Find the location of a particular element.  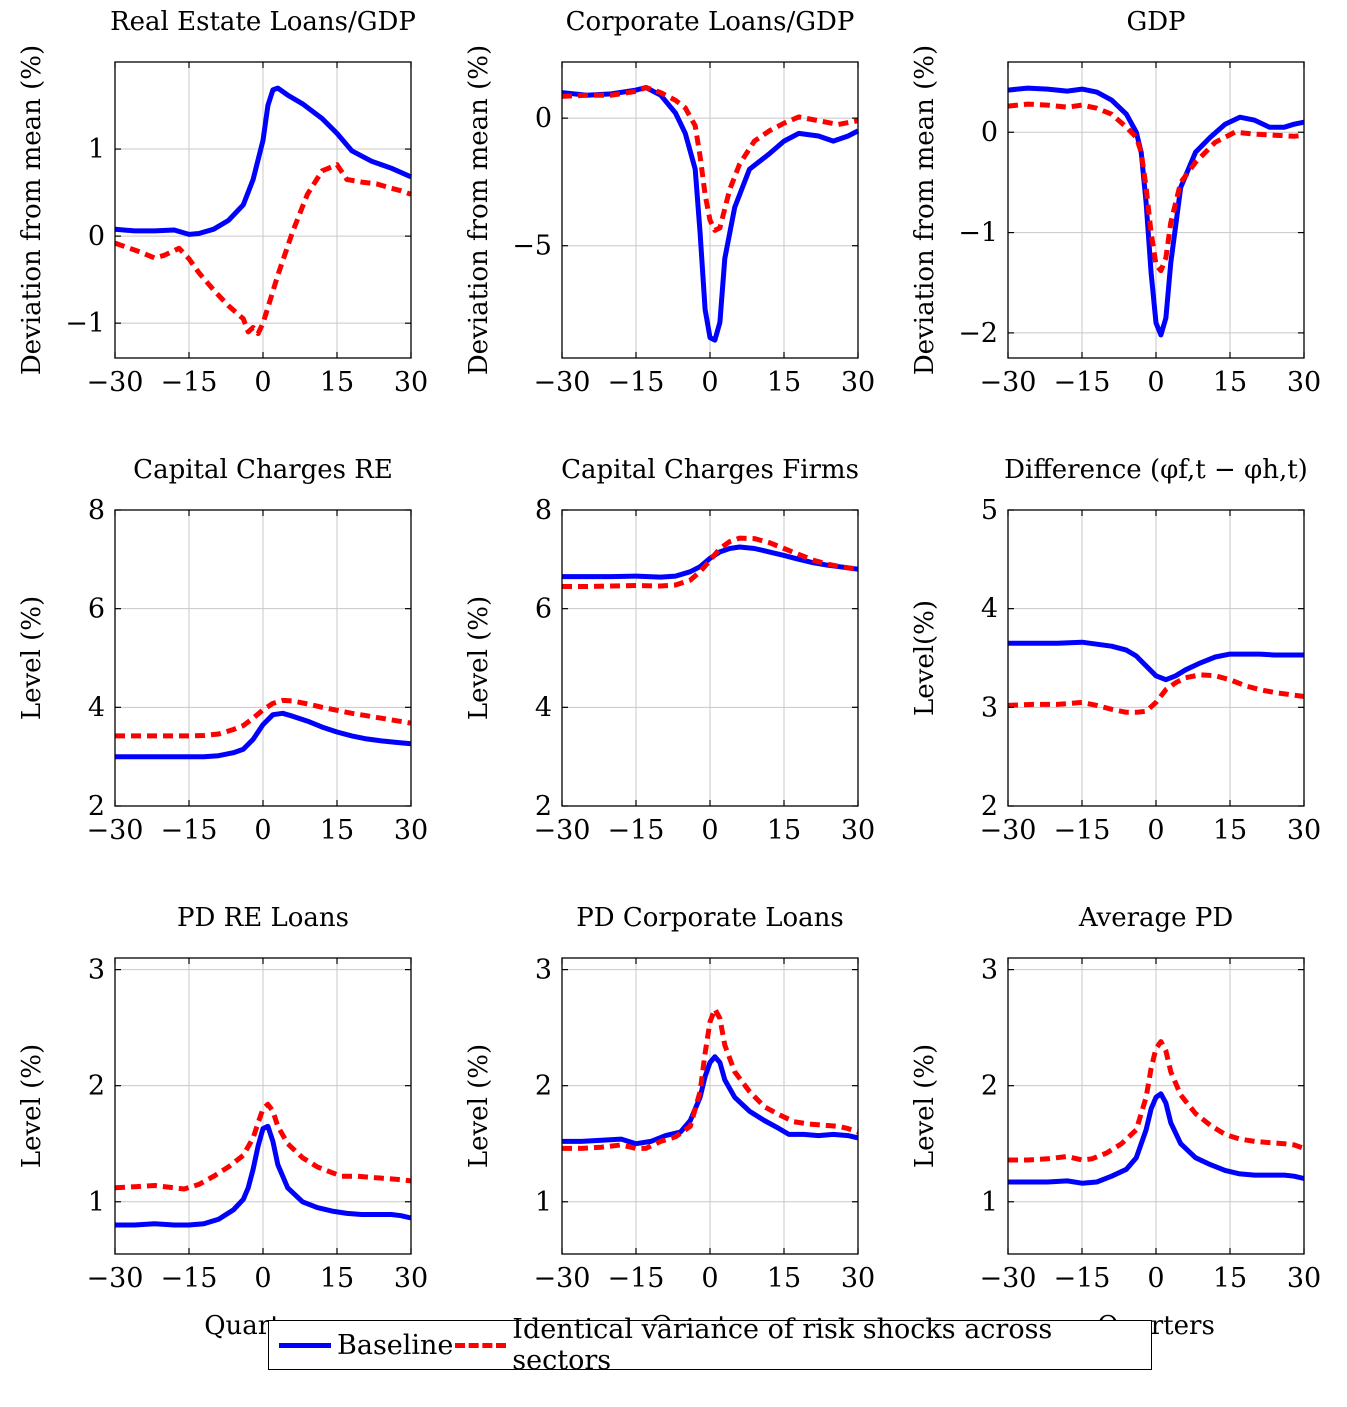

chart-title: GDP is located at coordinates (1155, 22).